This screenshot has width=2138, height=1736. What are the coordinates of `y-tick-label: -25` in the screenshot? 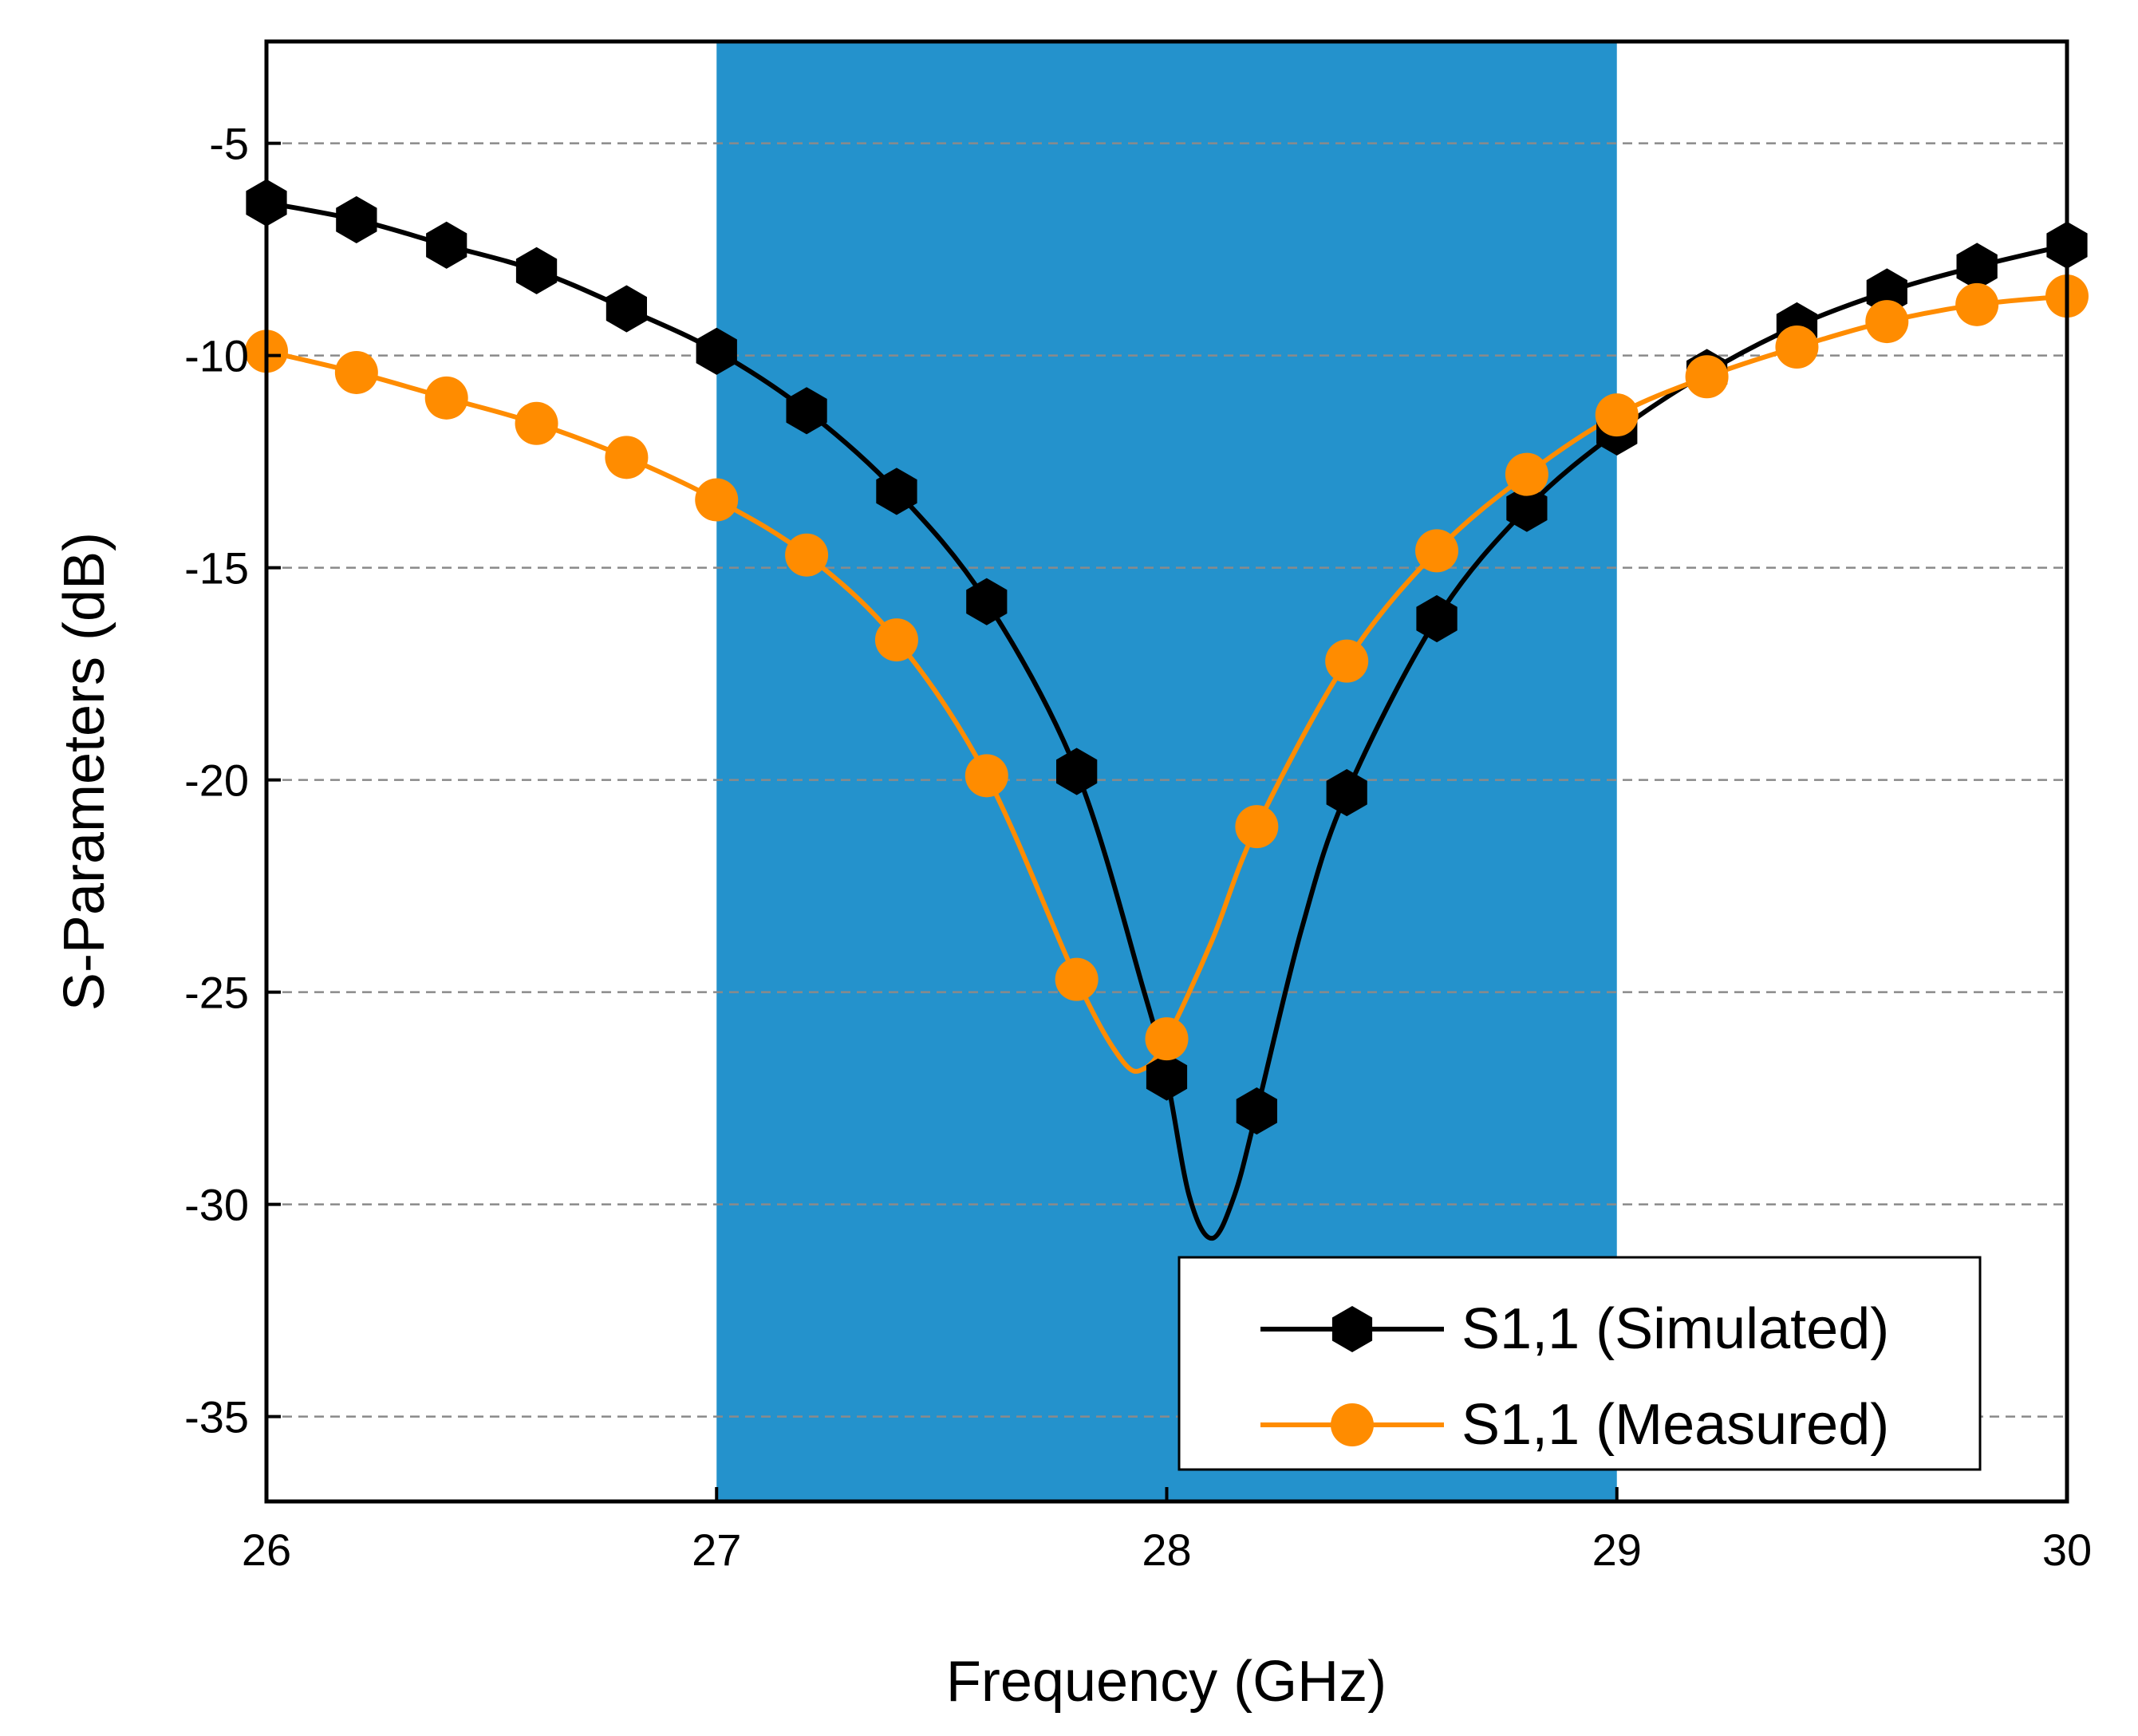 It's located at (216, 993).